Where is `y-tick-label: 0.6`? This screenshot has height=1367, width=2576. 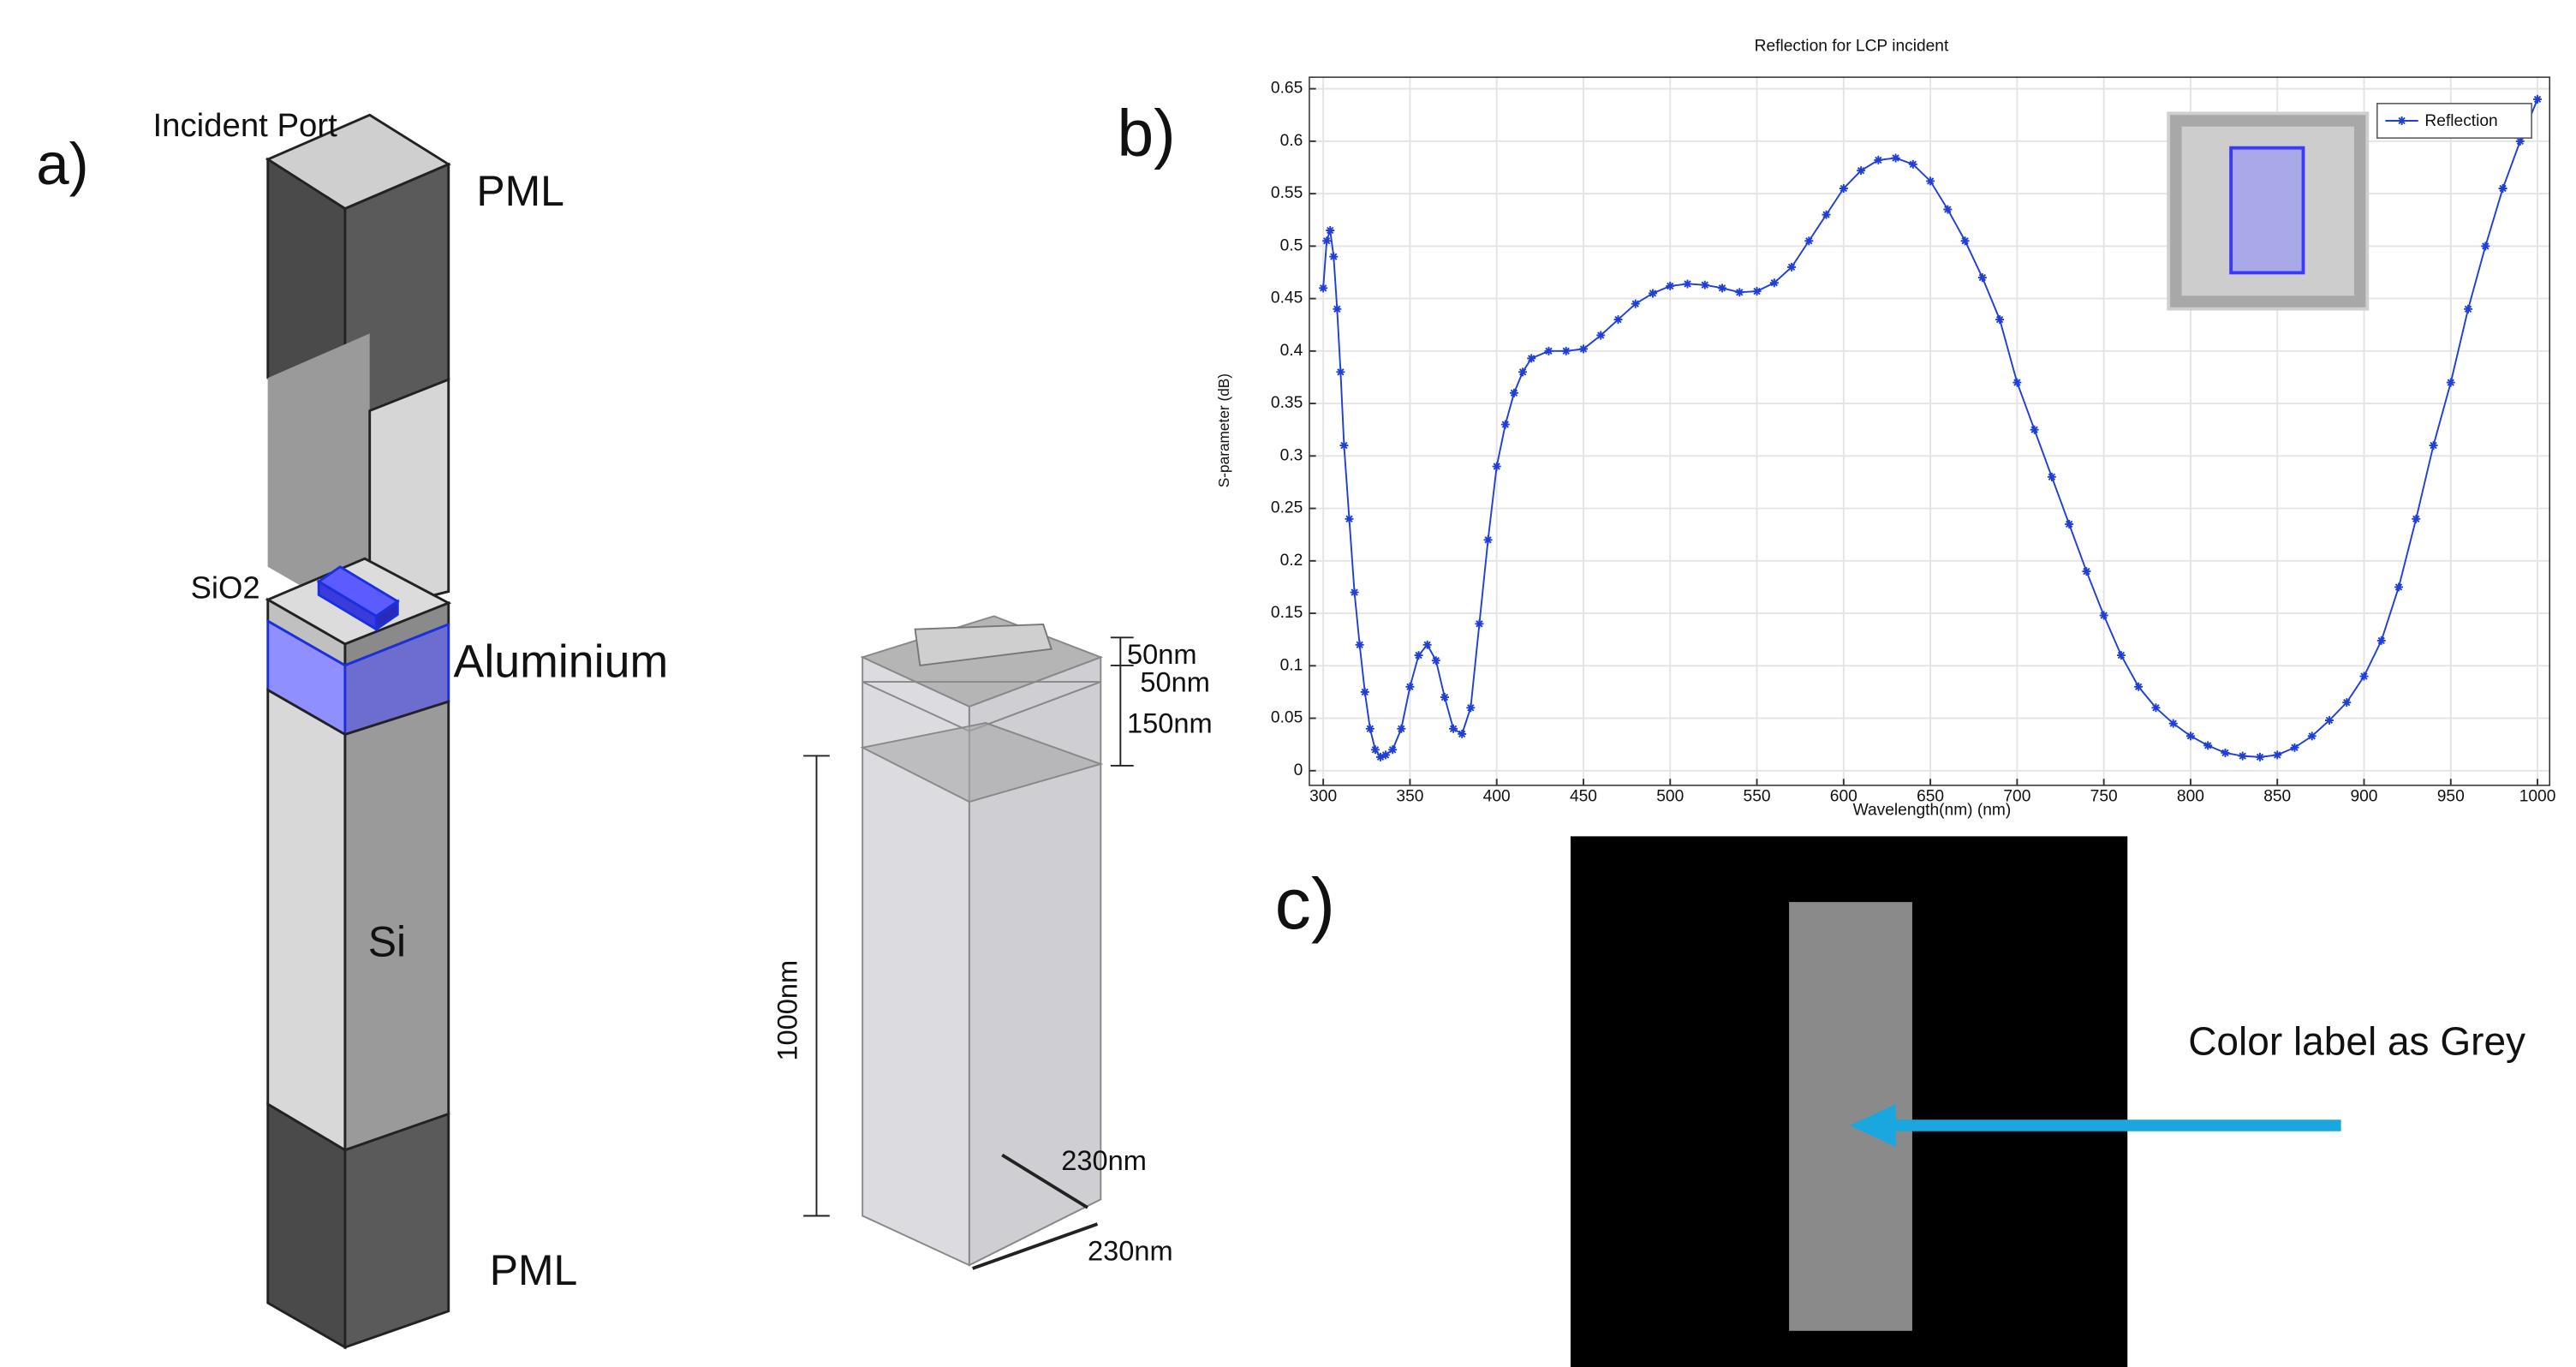 y-tick-label: 0.6 is located at coordinates (1291, 141).